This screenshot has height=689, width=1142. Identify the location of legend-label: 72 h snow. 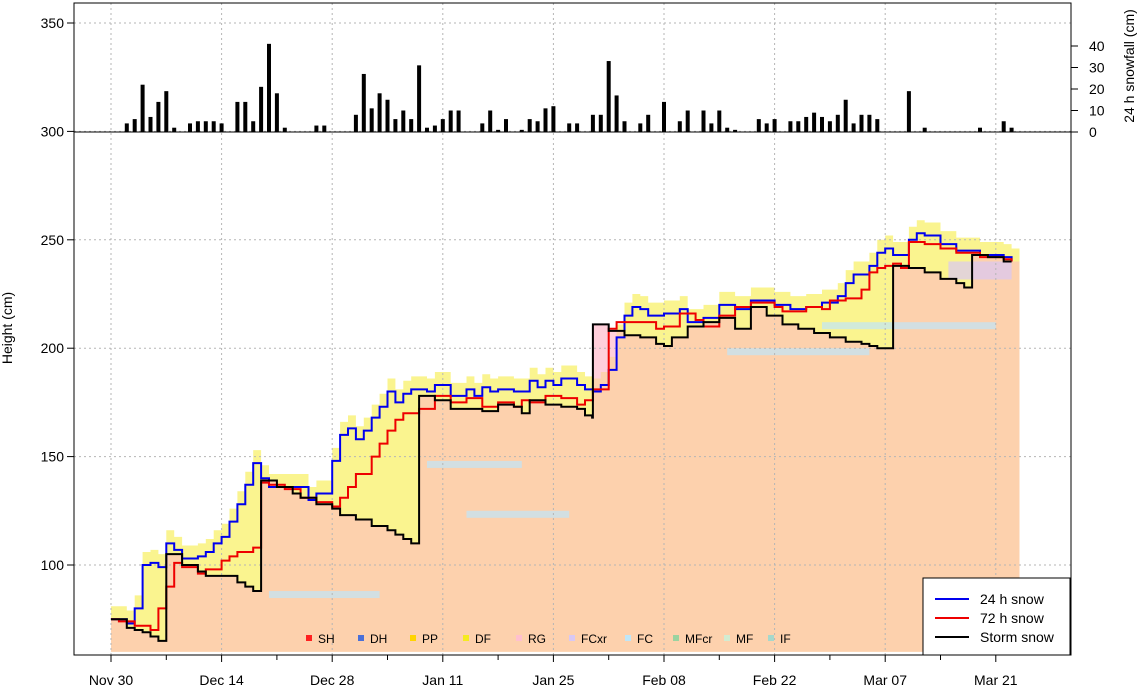
(1012, 618).